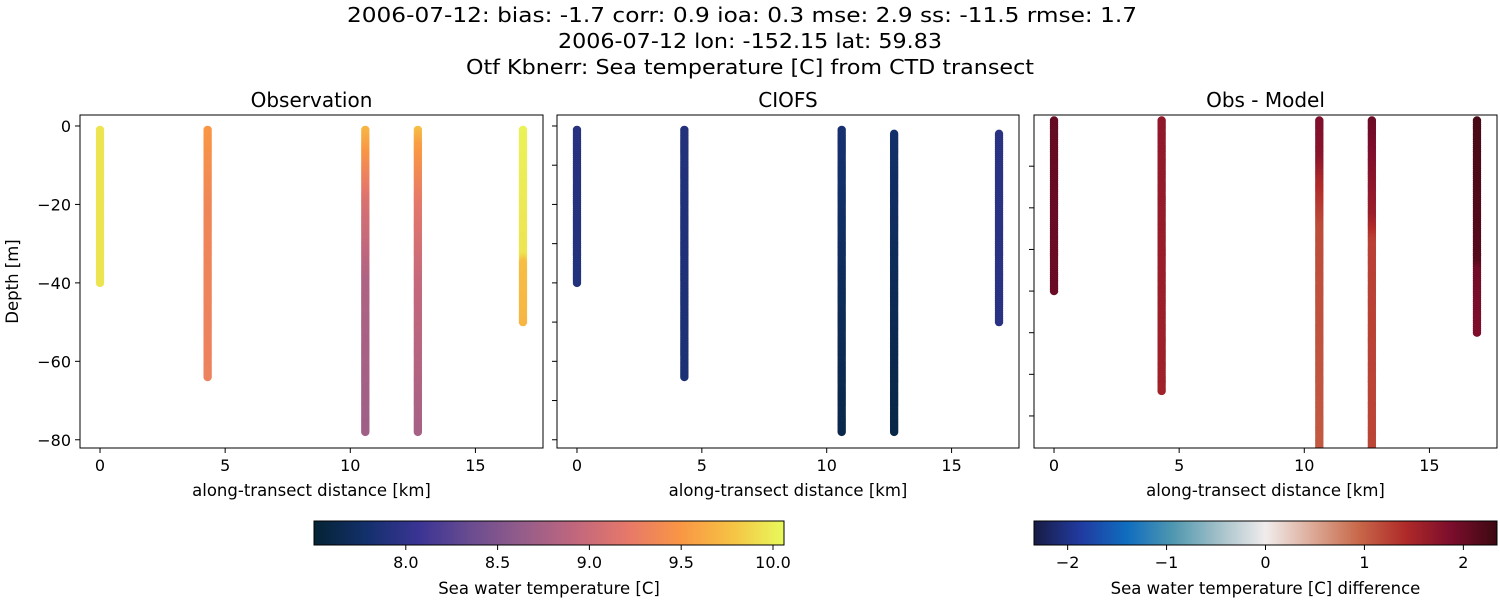  Describe the element at coordinates (680, 562) in the screenshot. I see `colorbar-tick-label: 9.5` at that location.